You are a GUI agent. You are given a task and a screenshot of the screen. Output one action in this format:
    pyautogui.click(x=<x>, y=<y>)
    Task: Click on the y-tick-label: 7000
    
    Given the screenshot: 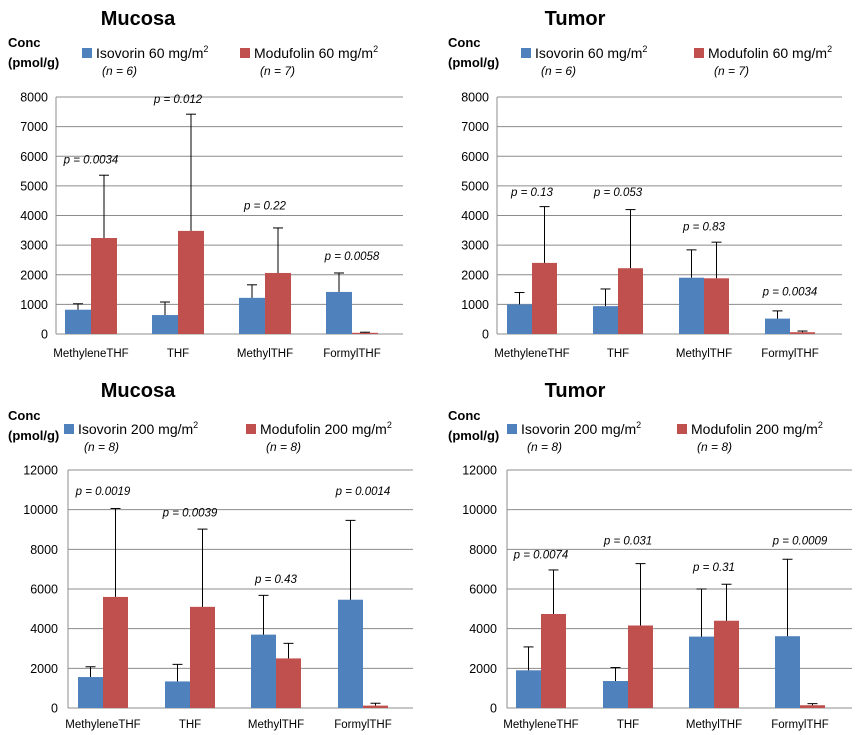 What is the action you would take?
    pyautogui.click(x=34, y=127)
    